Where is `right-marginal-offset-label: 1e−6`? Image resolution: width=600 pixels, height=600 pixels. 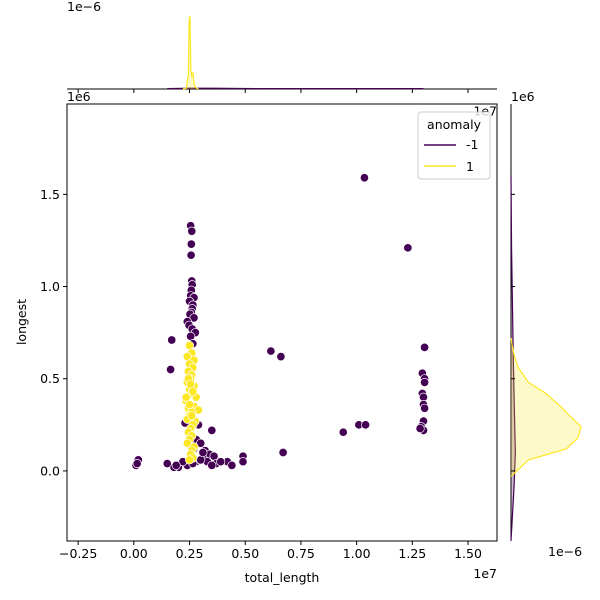
right-marginal-offset-label: 1e−6 is located at coordinates (565, 551).